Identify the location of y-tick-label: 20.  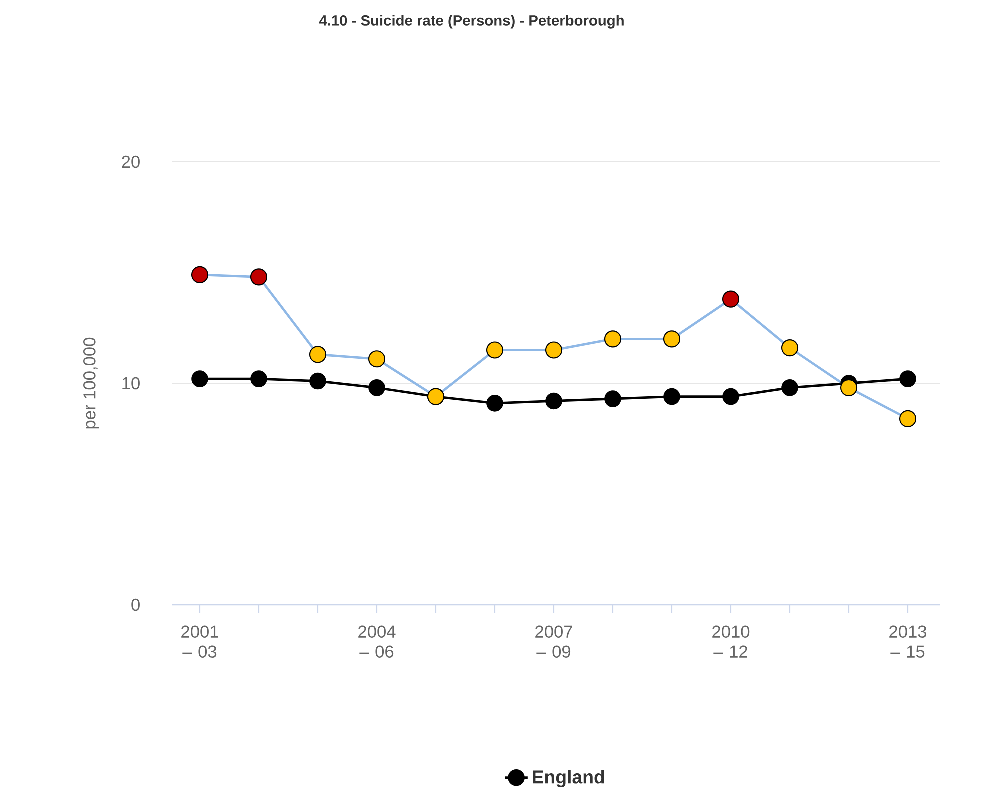
(131, 162).